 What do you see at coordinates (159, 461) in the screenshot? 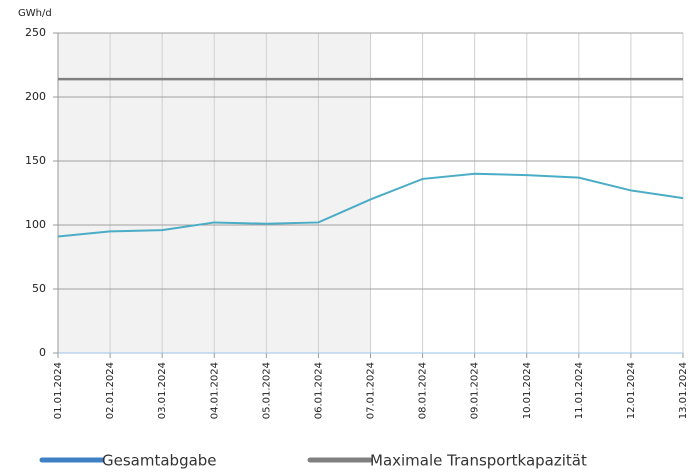
I see `legend-label: Gesamtabgabe` at bounding box center [159, 461].